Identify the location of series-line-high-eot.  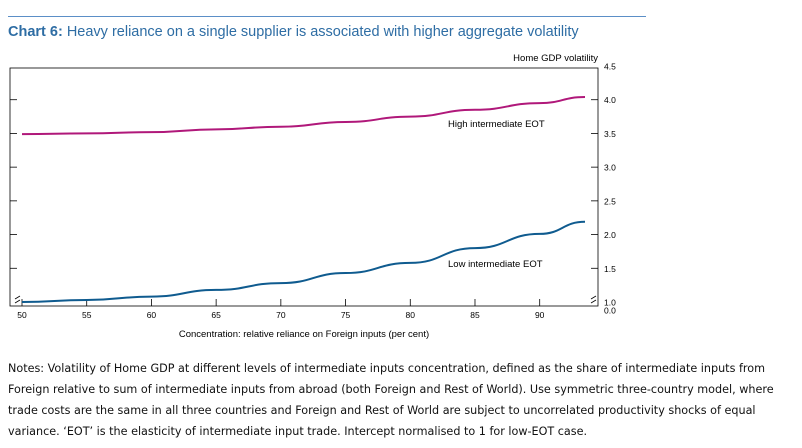
(303, 116).